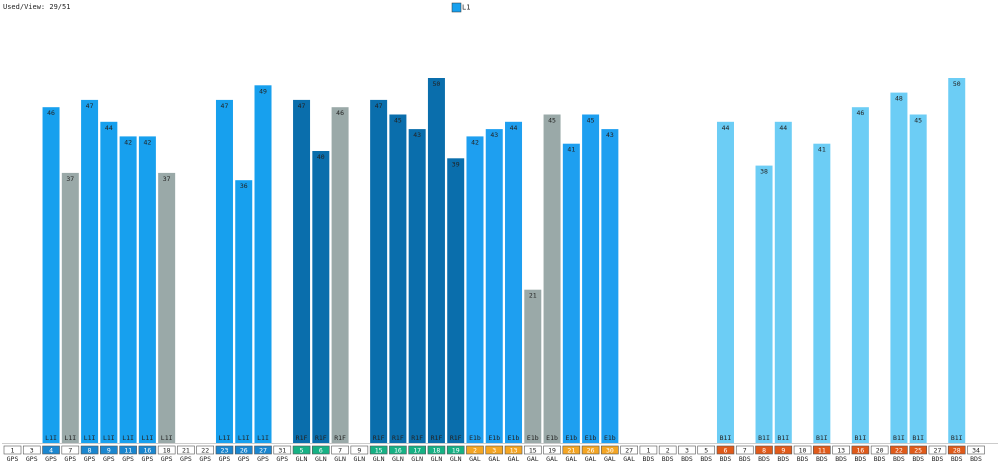 The width and height of the screenshot is (1000, 463). What do you see at coordinates (764, 172) in the screenshot?
I see `value-label: 38` at bounding box center [764, 172].